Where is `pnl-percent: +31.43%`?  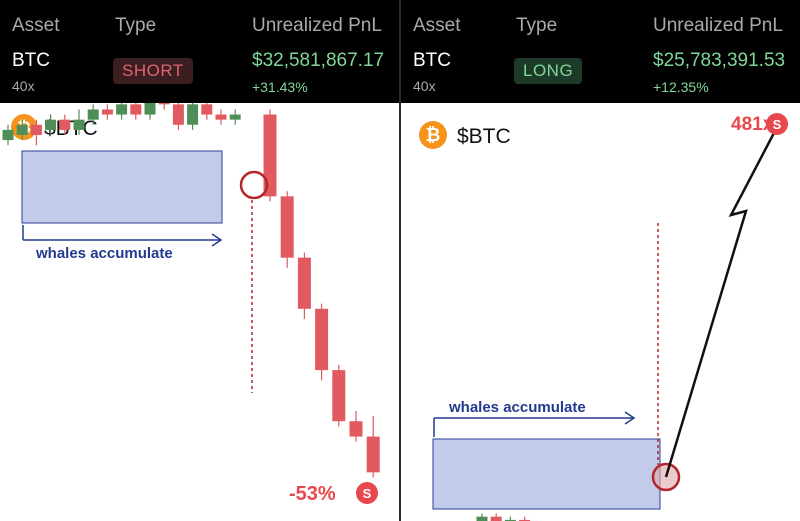 pnl-percent: +31.43% is located at coordinates (280, 87).